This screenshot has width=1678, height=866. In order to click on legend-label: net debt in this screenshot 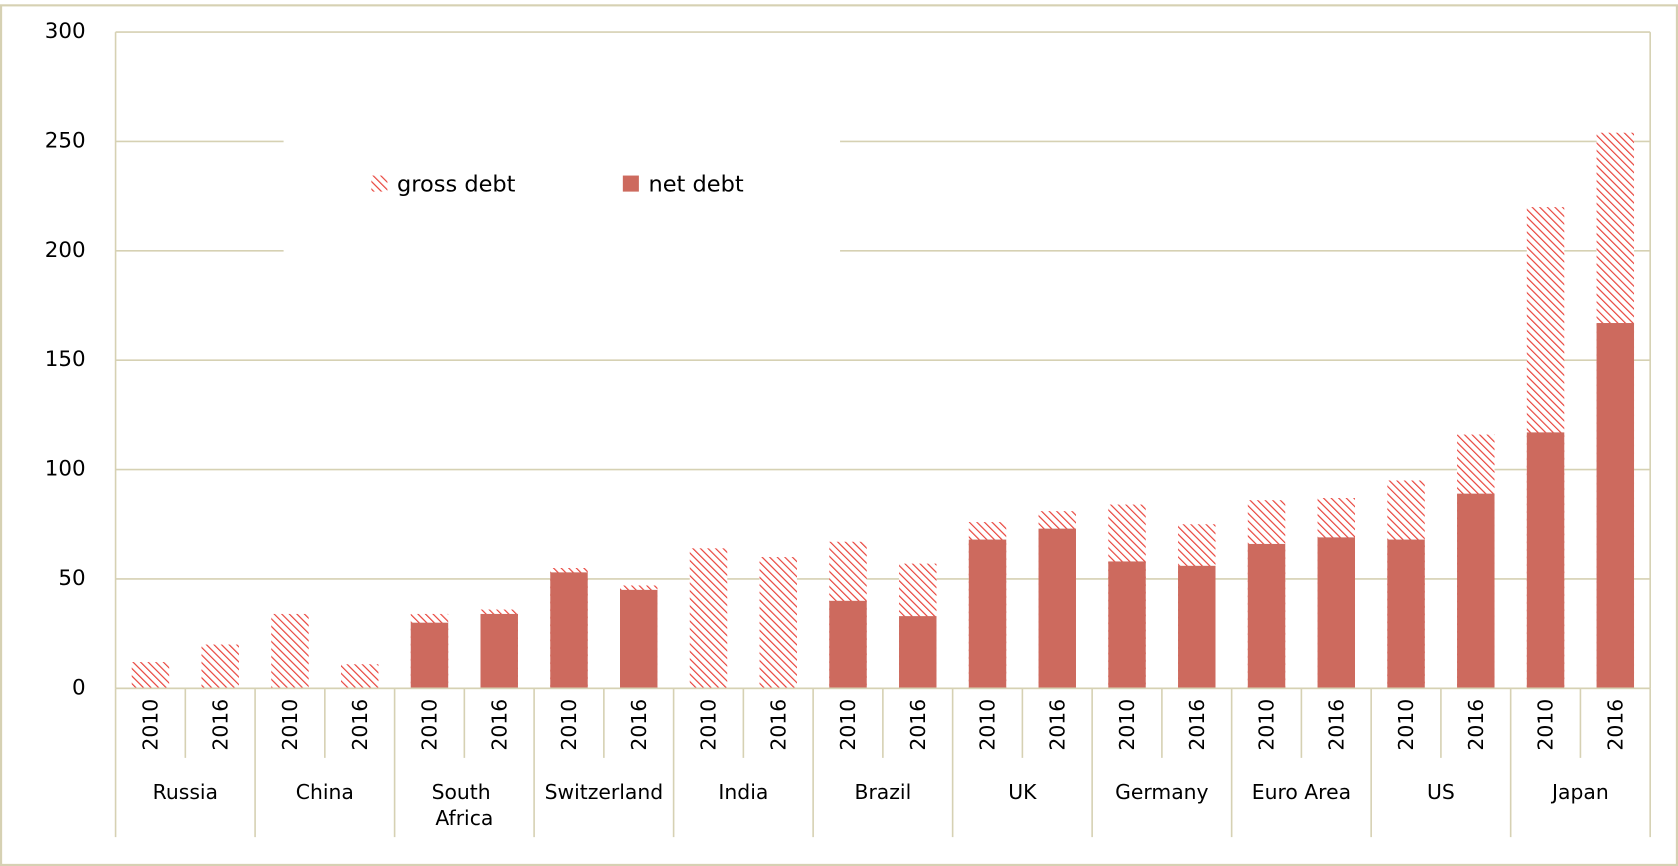, I will do `click(696, 185)`.